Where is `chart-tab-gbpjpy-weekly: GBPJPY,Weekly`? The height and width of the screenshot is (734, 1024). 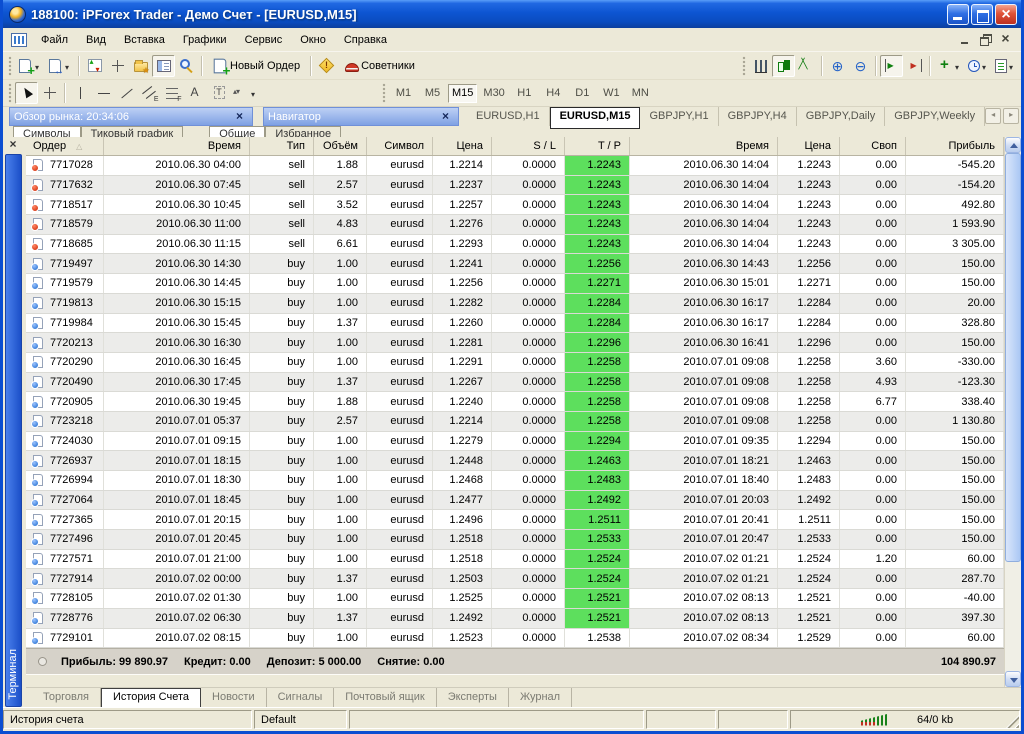 chart-tab-gbpjpy-weekly: GBPJPY,Weekly is located at coordinates (935, 116).